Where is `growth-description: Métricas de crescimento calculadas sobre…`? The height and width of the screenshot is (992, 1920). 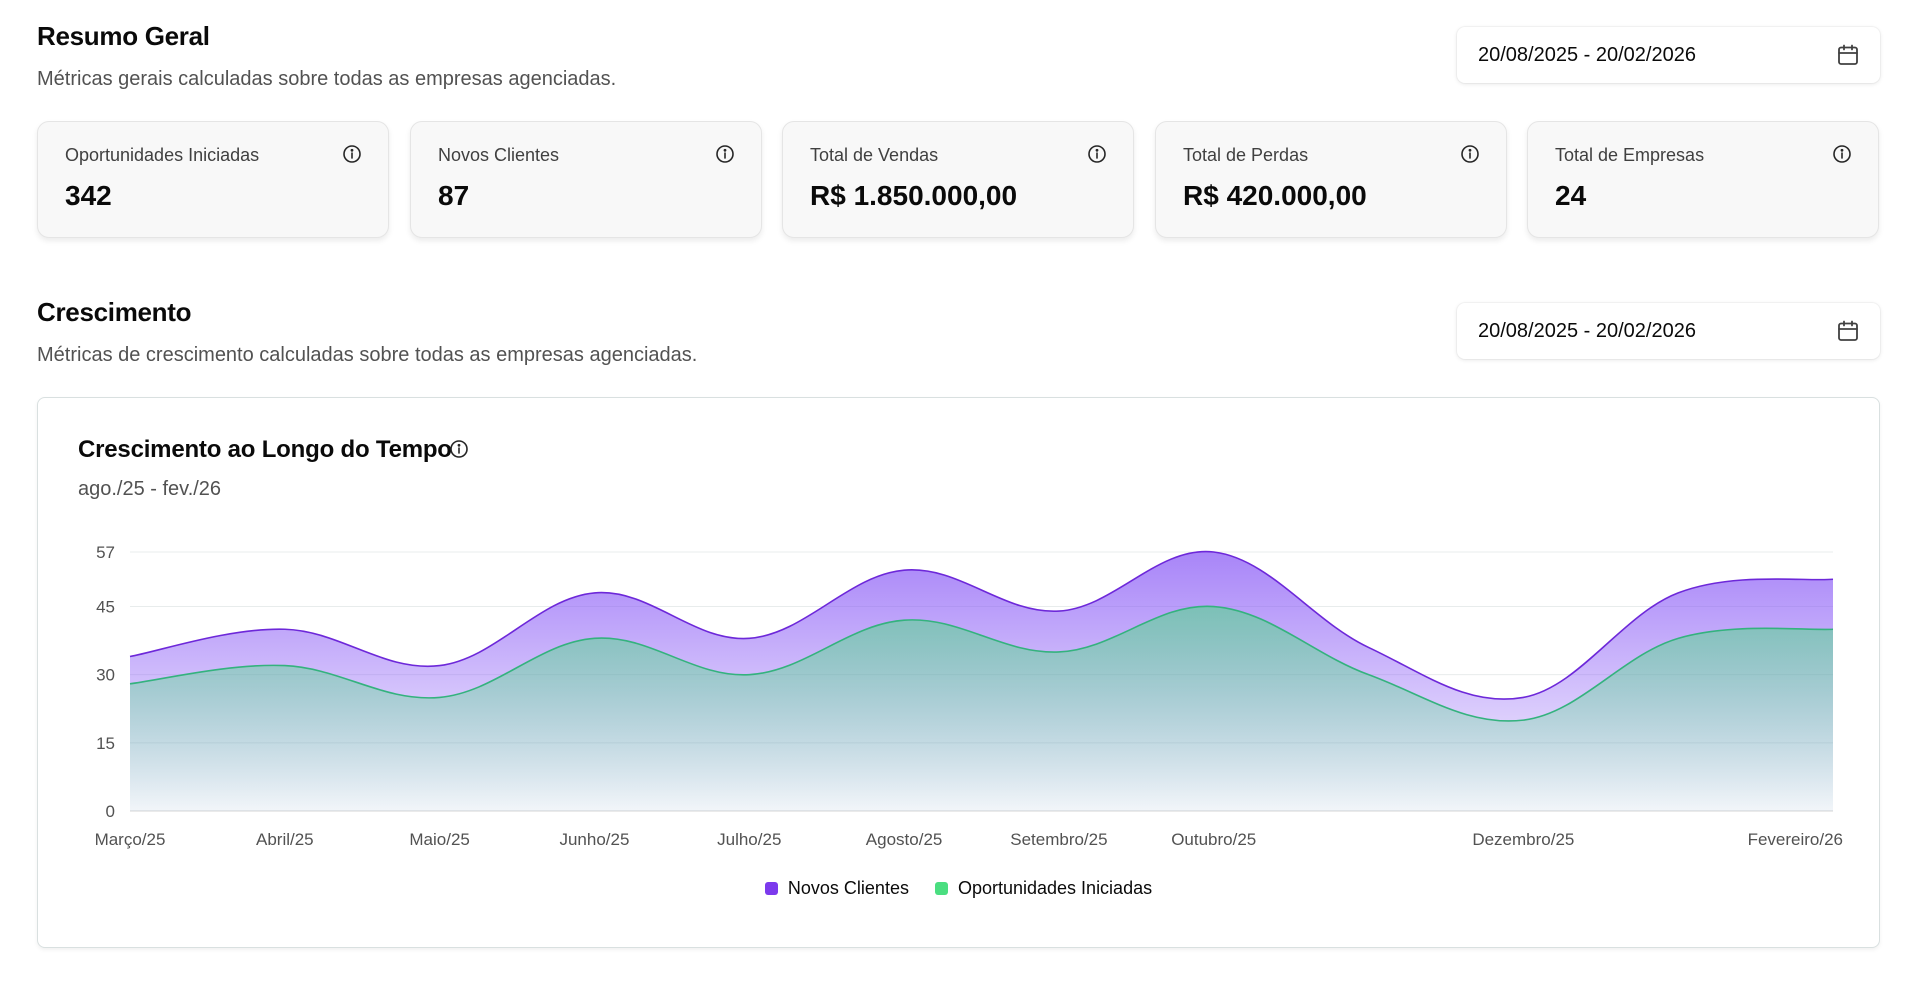 growth-description: Métricas de crescimento calculadas sobre… is located at coordinates (367, 355).